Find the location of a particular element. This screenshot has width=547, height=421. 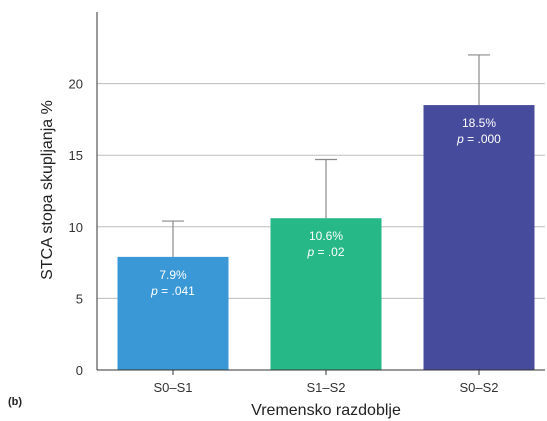

p-value-text: = .041 is located at coordinates (176, 291).